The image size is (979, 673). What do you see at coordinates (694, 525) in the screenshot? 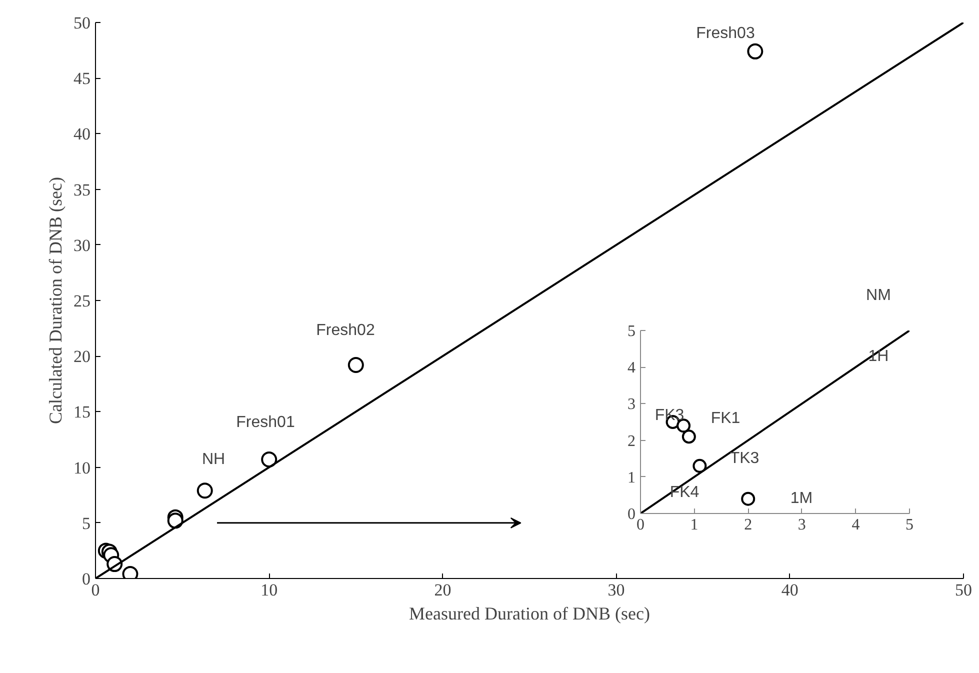
I see `x-tick-label: 1` at bounding box center [694, 525].